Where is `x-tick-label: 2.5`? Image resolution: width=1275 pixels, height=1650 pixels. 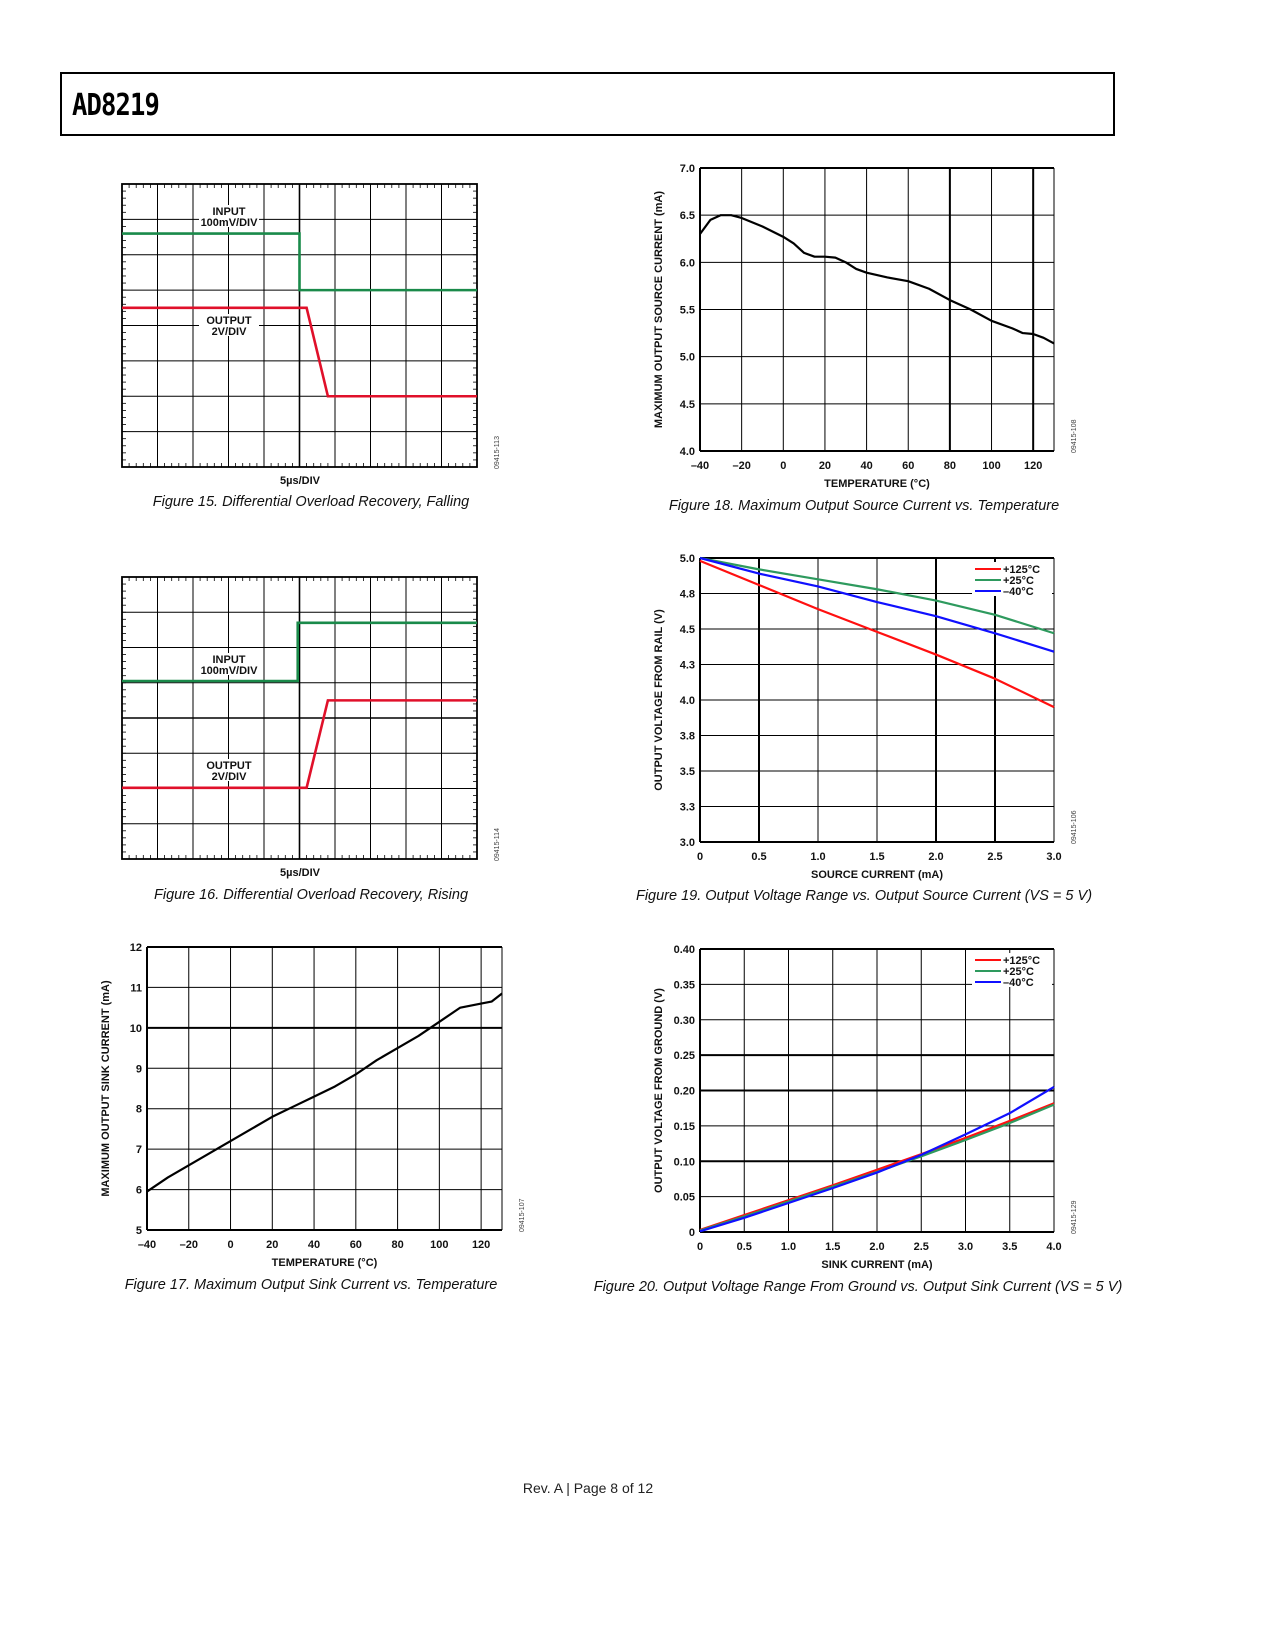 x-tick-label: 2.5 is located at coordinates (921, 1247).